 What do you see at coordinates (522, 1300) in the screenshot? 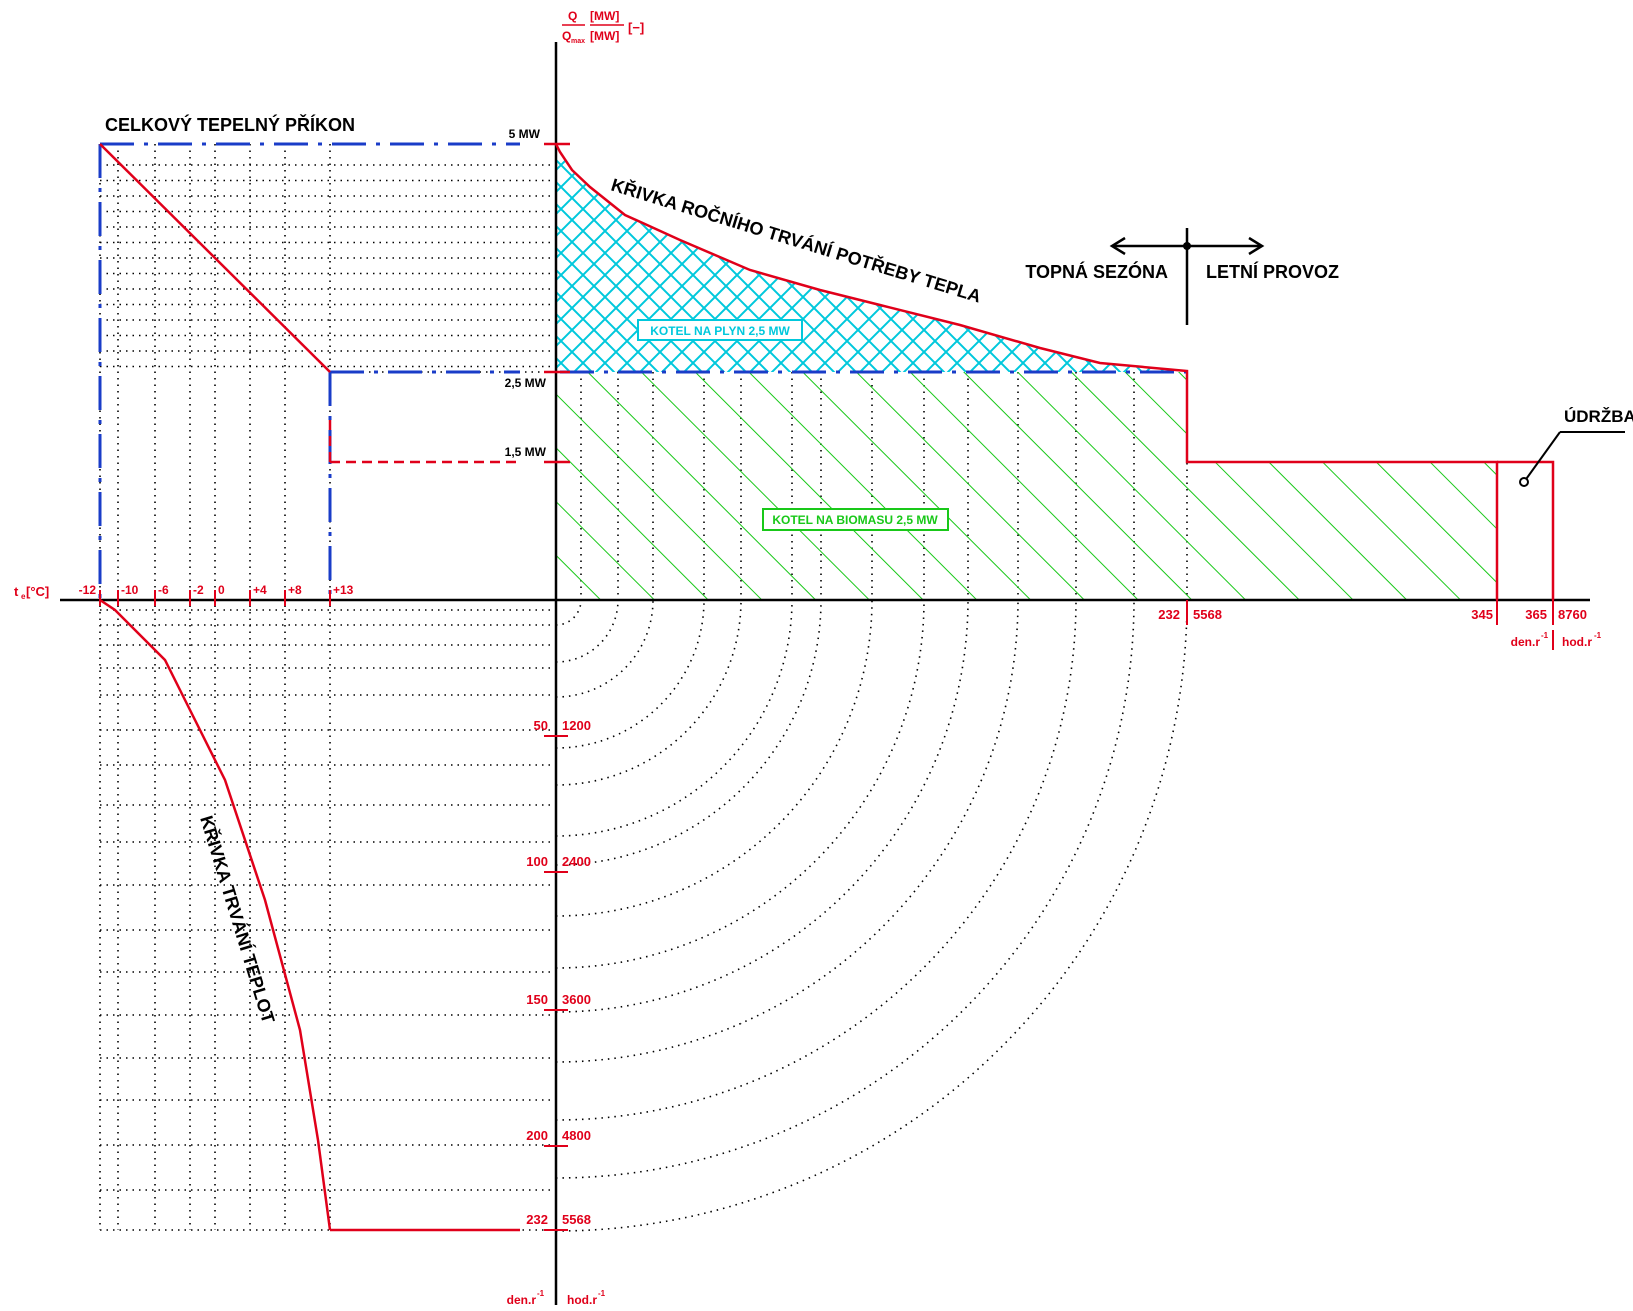
I see `down-unit-days: den.r` at bounding box center [522, 1300].